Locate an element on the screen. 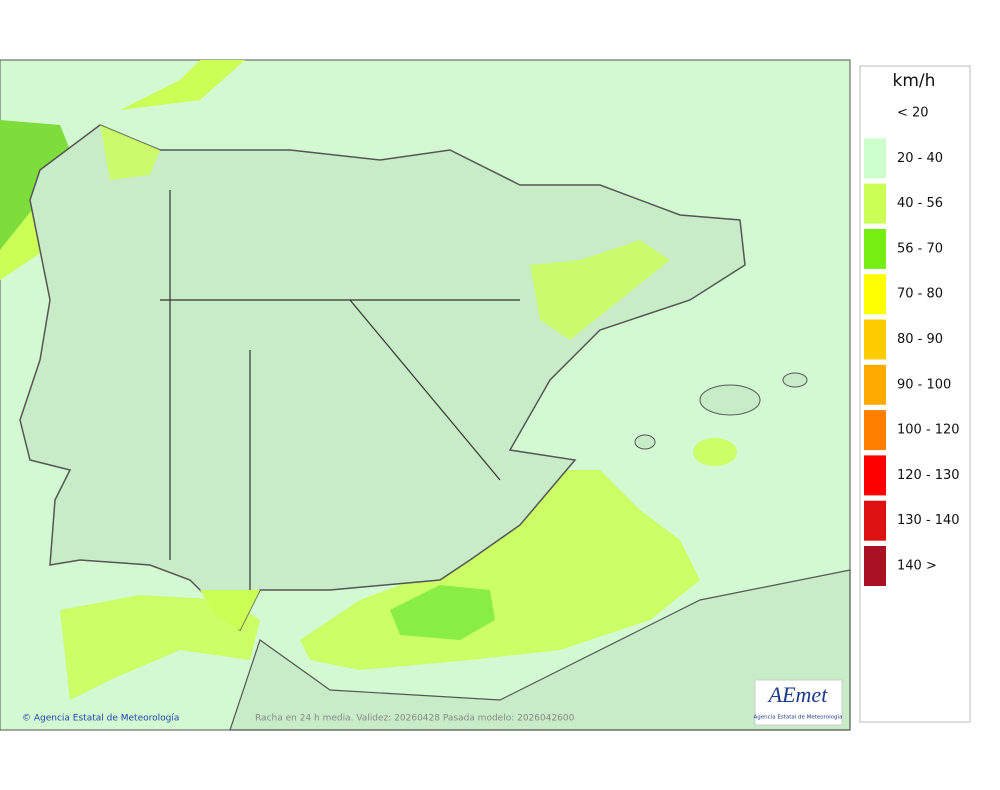 Image resolution: width=1000 pixels, height=790 pixels. legend-label: 100 - 120 is located at coordinates (928, 430).